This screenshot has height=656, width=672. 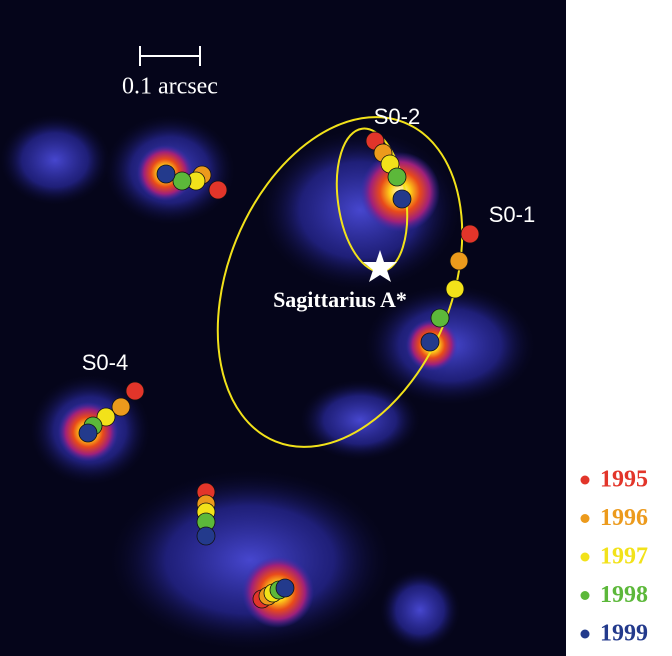 I want to click on legend-label: 1997, so click(x=624, y=557).